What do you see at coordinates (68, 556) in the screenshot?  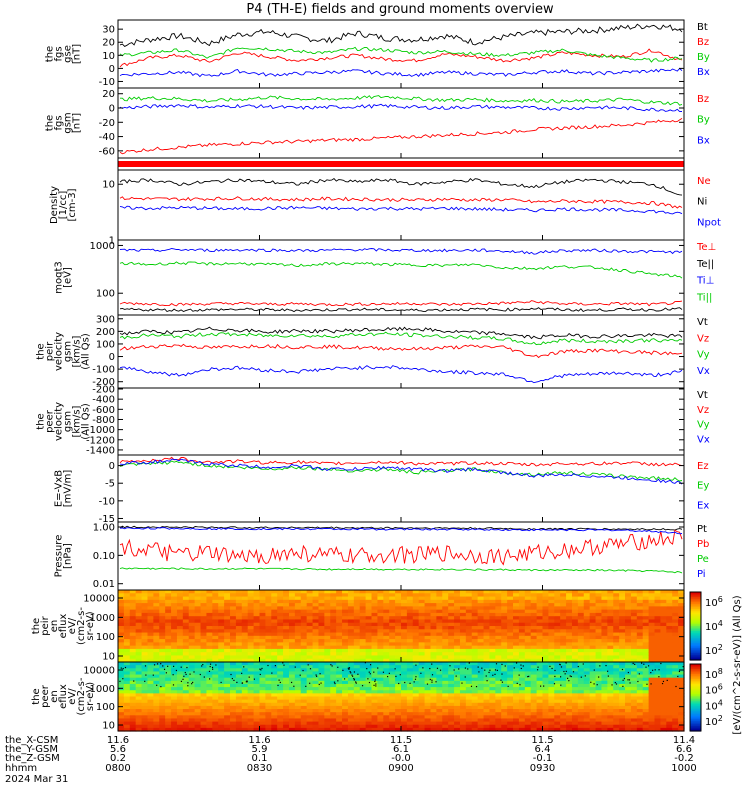 I see `y-axis-label-line: [nPa]` at bounding box center [68, 556].